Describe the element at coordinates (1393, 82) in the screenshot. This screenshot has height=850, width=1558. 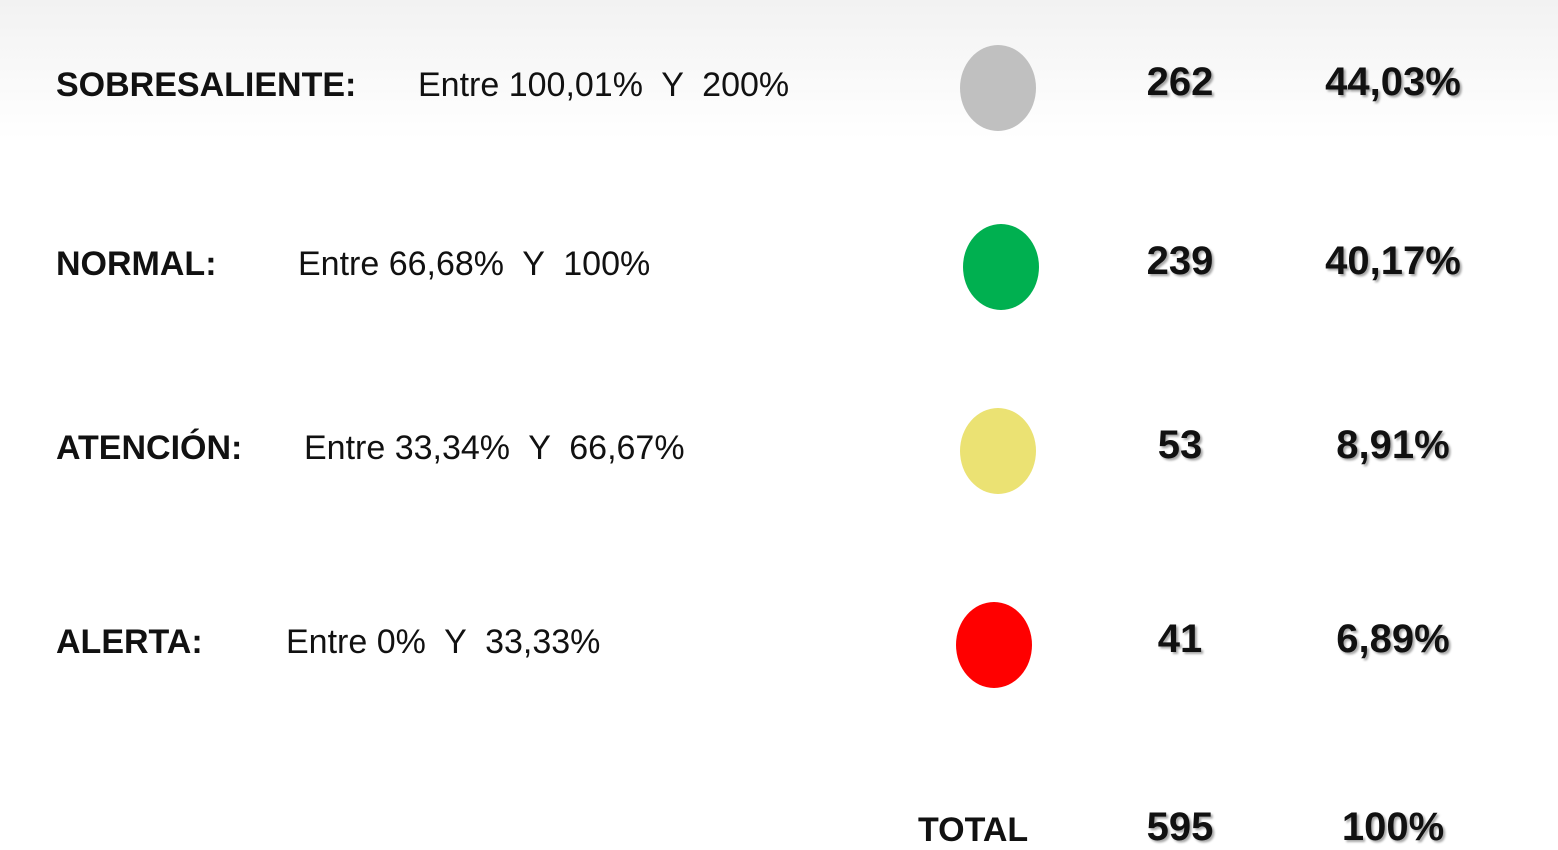
I see `row-percent: 44,03%` at that location.